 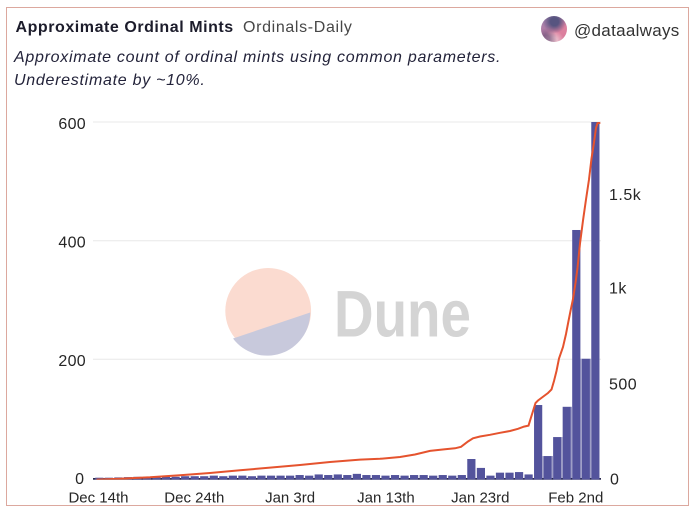 What do you see at coordinates (625, 195) in the screenshot?
I see `svg-text: 1.5k` at bounding box center [625, 195].